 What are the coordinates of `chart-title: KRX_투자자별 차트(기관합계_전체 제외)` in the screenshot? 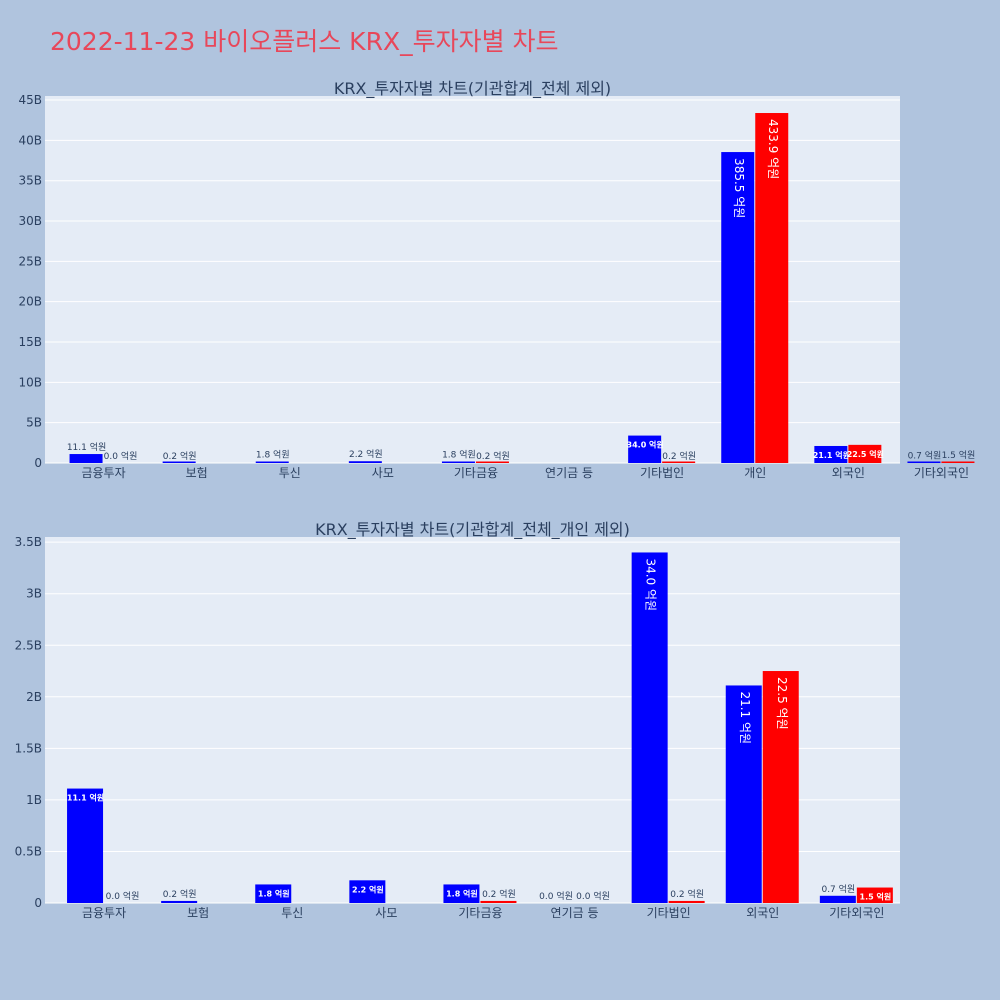 It's located at (472, 89).